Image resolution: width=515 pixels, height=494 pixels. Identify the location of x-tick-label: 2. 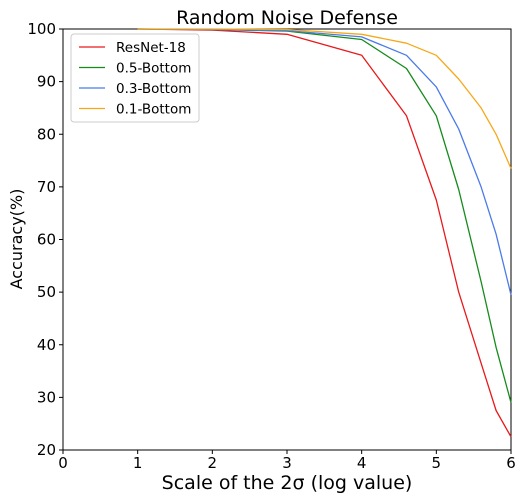
(213, 463).